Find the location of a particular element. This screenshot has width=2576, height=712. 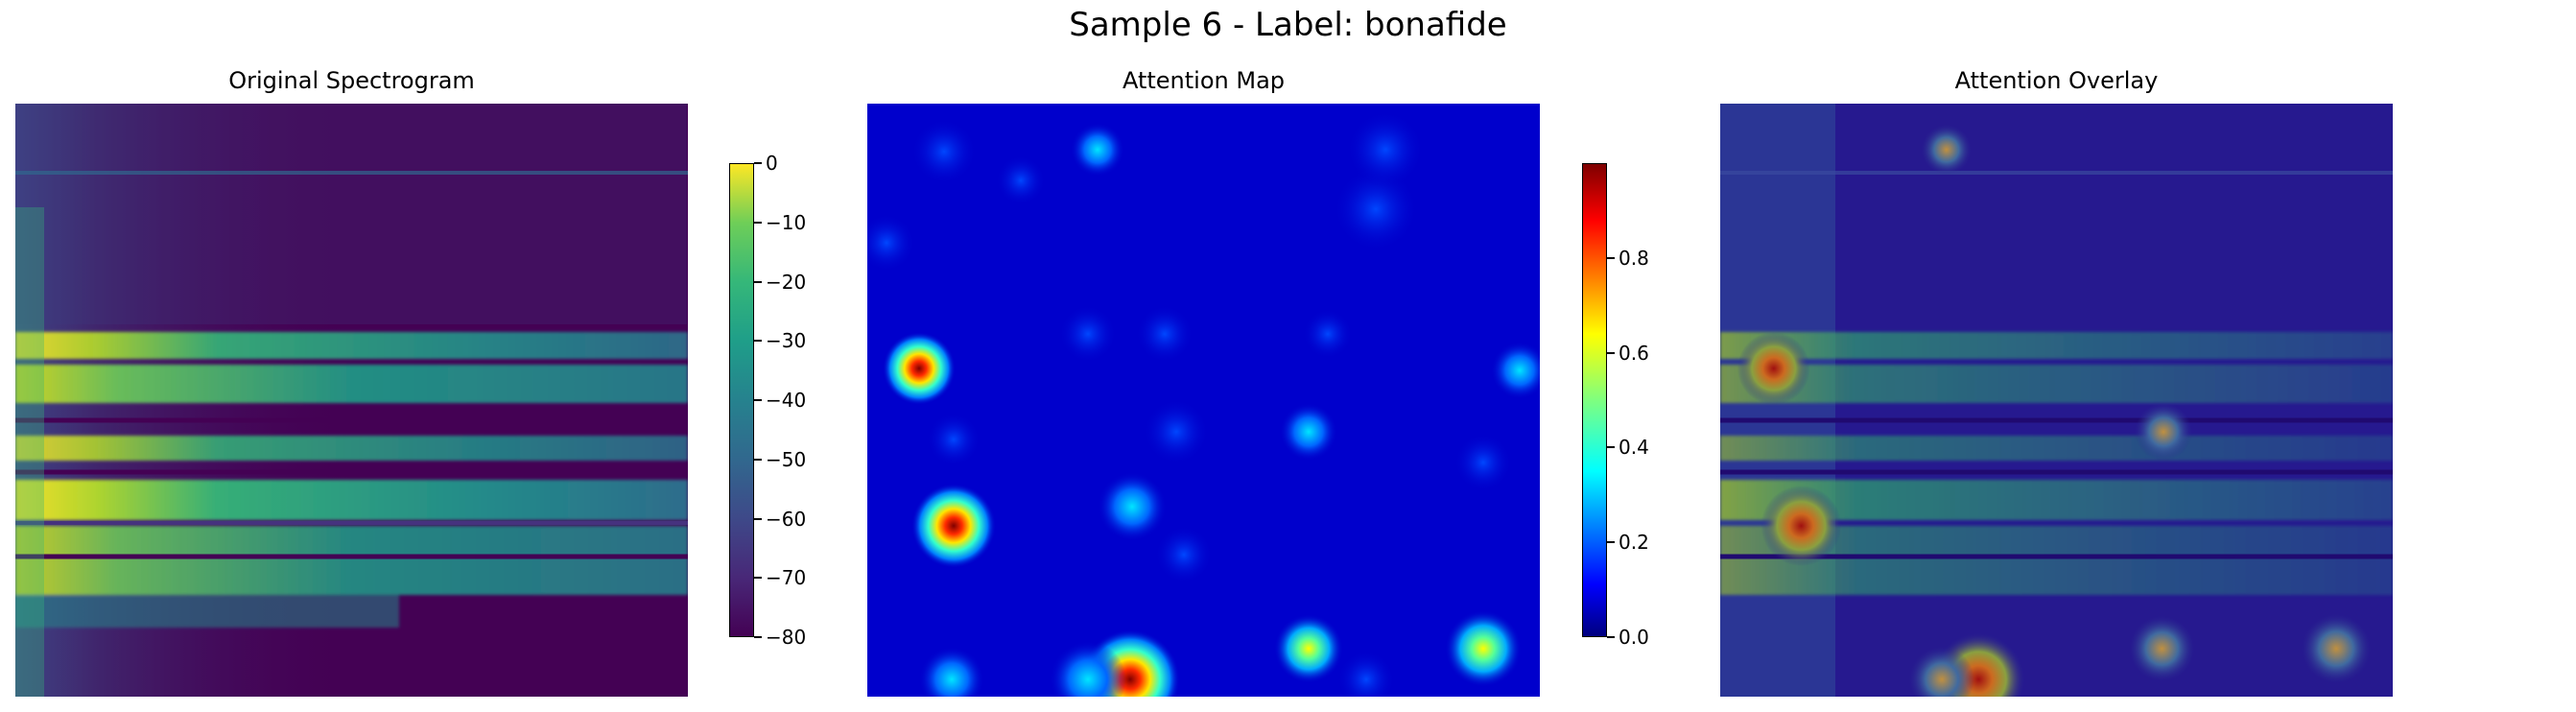

colorbar-tick-label: −40 is located at coordinates (786, 400).